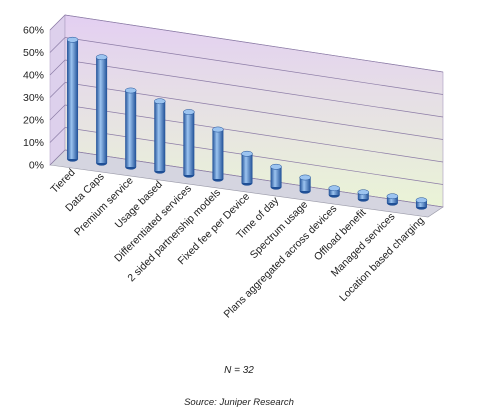  What do you see at coordinates (279, 230) in the screenshot?
I see `x-tick-label: Spectrum usage` at bounding box center [279, 230].